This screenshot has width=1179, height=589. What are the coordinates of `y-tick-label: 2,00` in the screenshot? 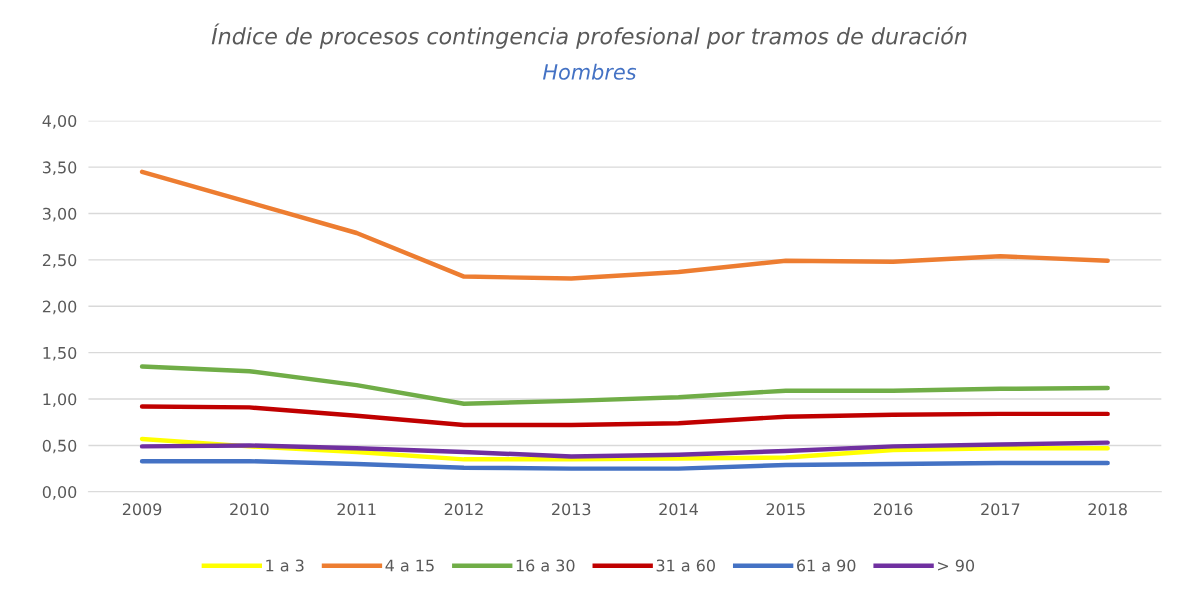 It's located at (59, 307).